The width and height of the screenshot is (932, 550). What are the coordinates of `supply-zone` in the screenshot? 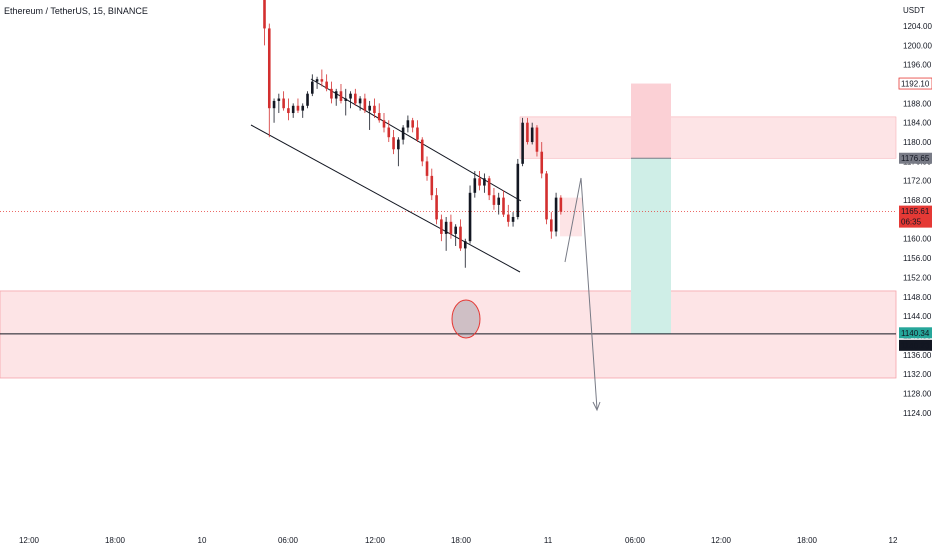 It's located at (708, 137).